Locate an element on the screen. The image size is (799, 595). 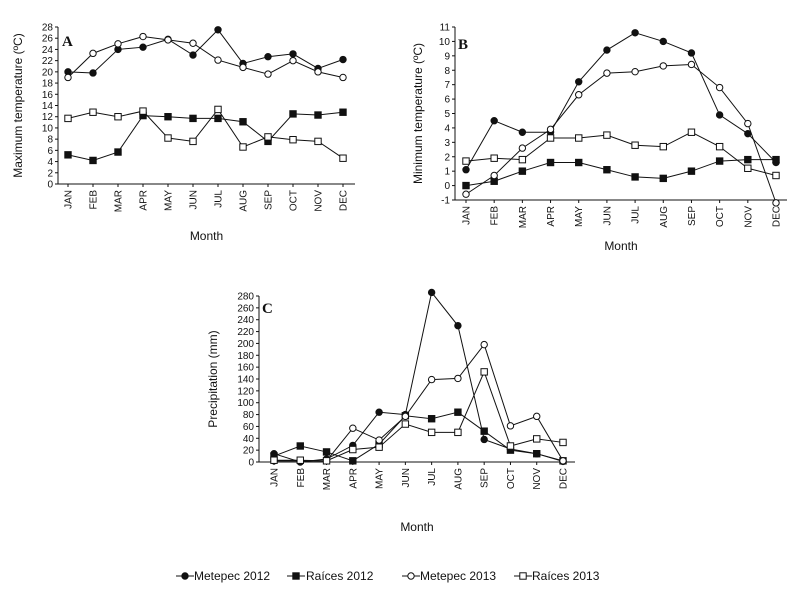
panel-c-x-tick-label-apr: APR is located at coordinates (353, 478).